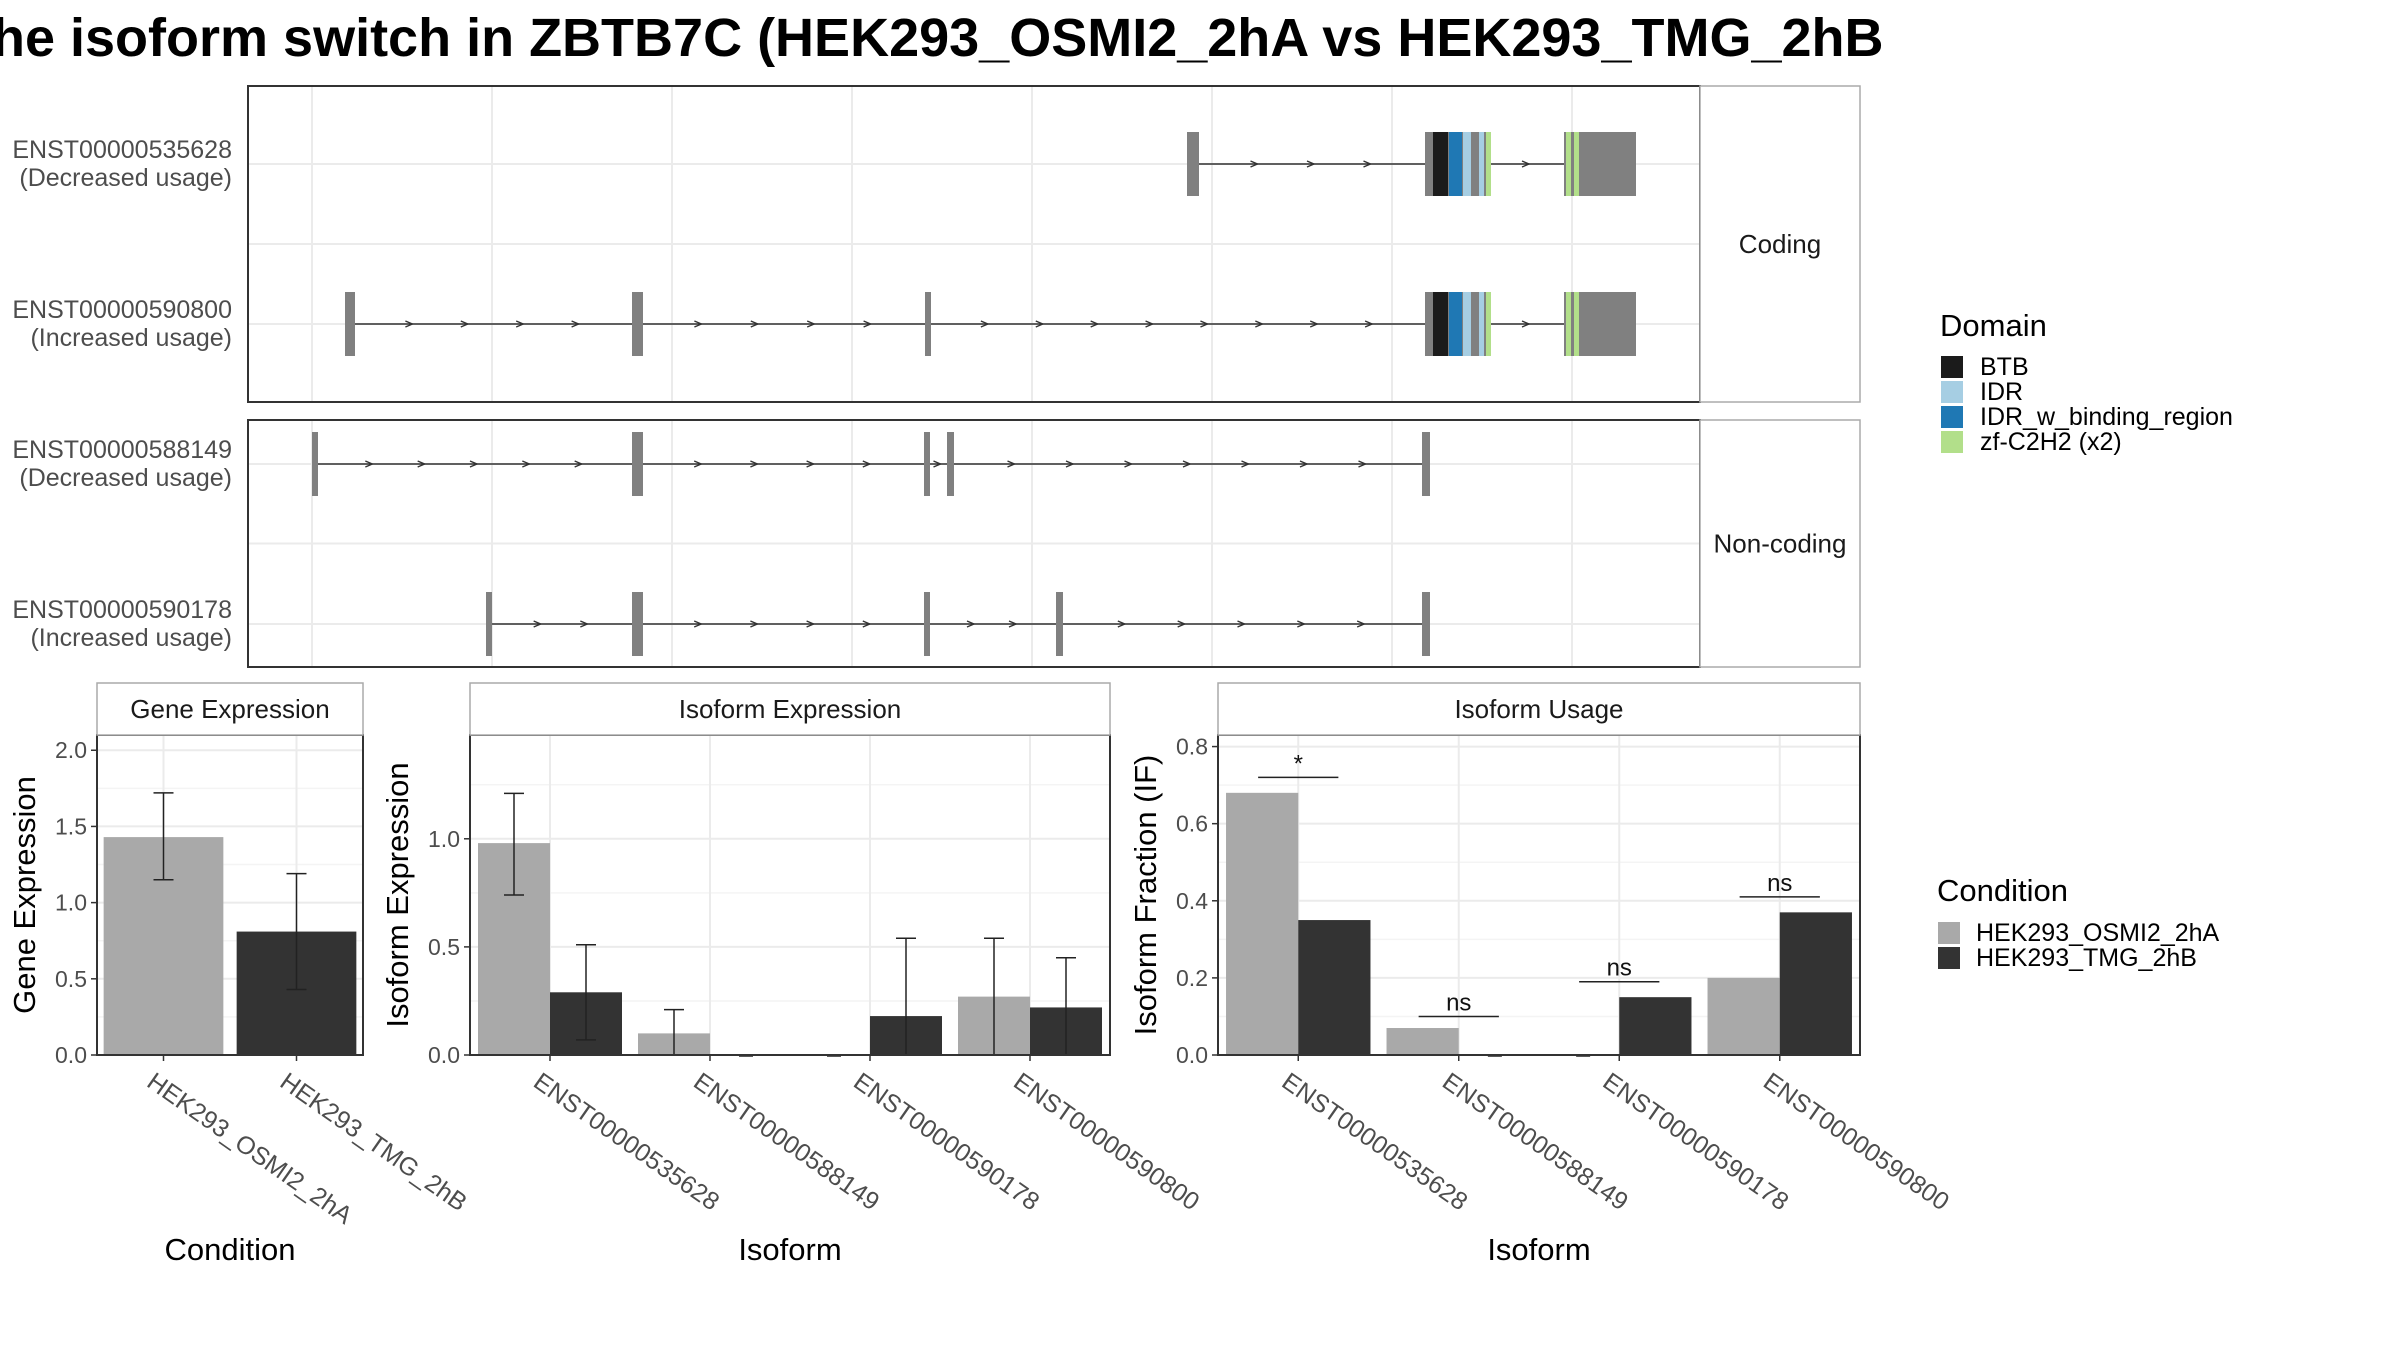 Image resolution: width=2400 pixels, height=1350 pixels. I want to click on legend-label: IDR_w_binding_region, so click(2106, 417).